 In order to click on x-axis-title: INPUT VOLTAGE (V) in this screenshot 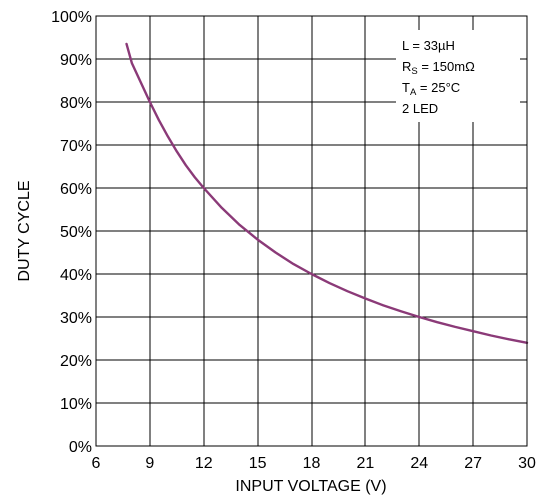, I will do `click(310, 486)`.